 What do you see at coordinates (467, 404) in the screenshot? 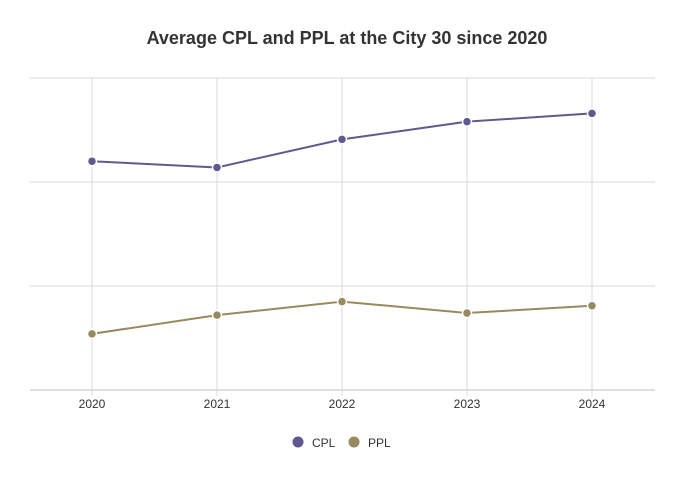
I see `x-tick-label: 2023` at bounding box center [467, 404].